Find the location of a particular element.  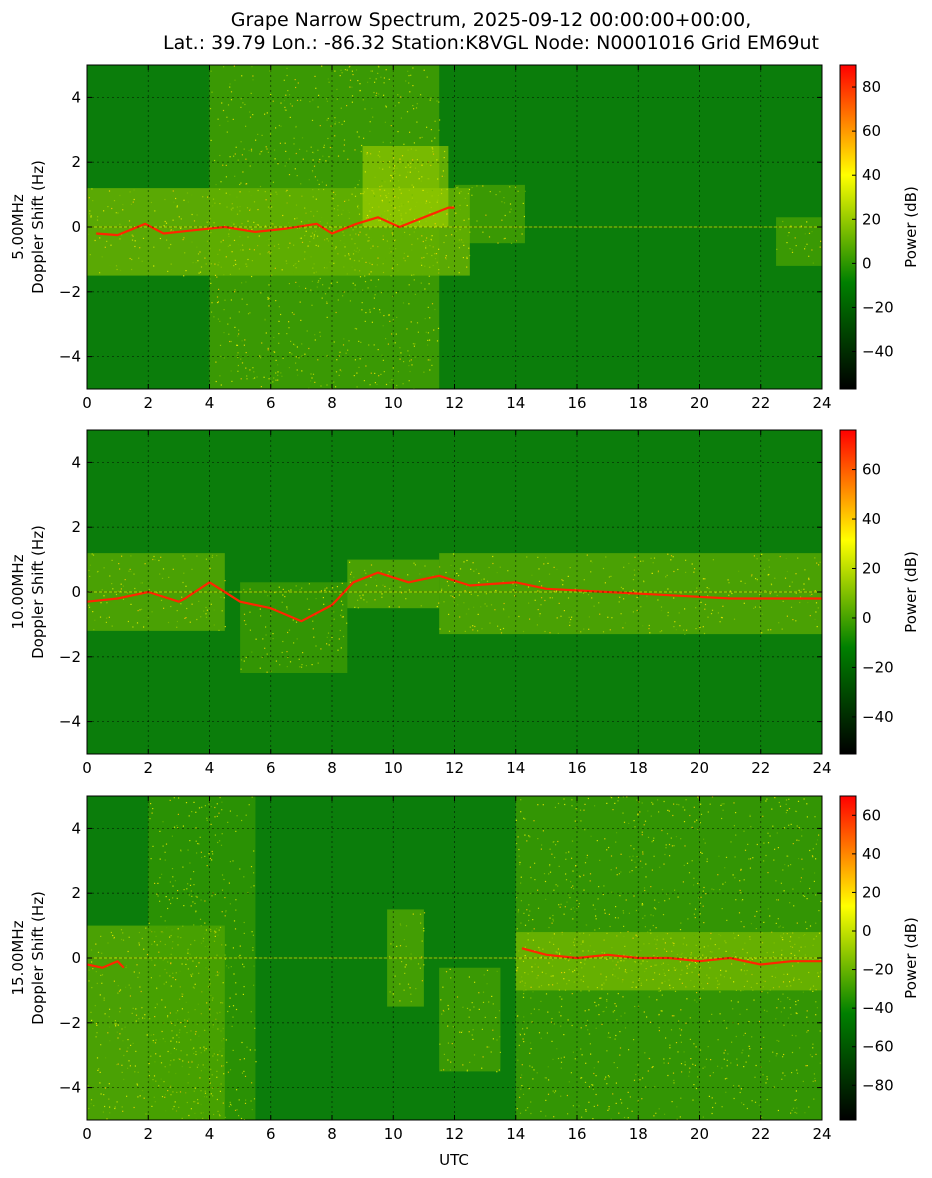

x-tick-label: 20 is located at coordinates (699, 403).